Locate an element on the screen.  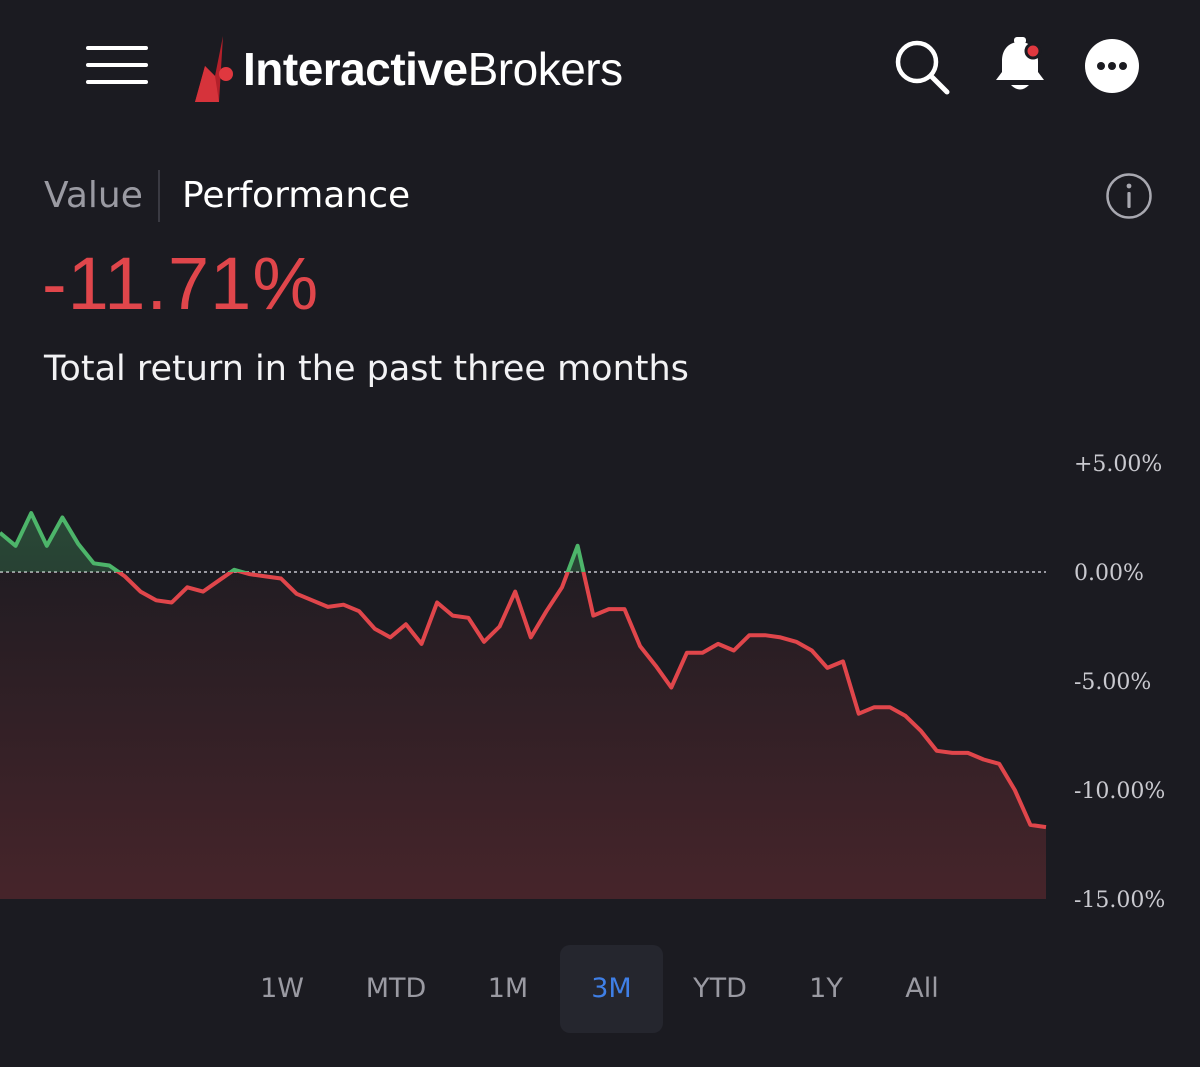
more-icon is located at coordinates (1112, 66).